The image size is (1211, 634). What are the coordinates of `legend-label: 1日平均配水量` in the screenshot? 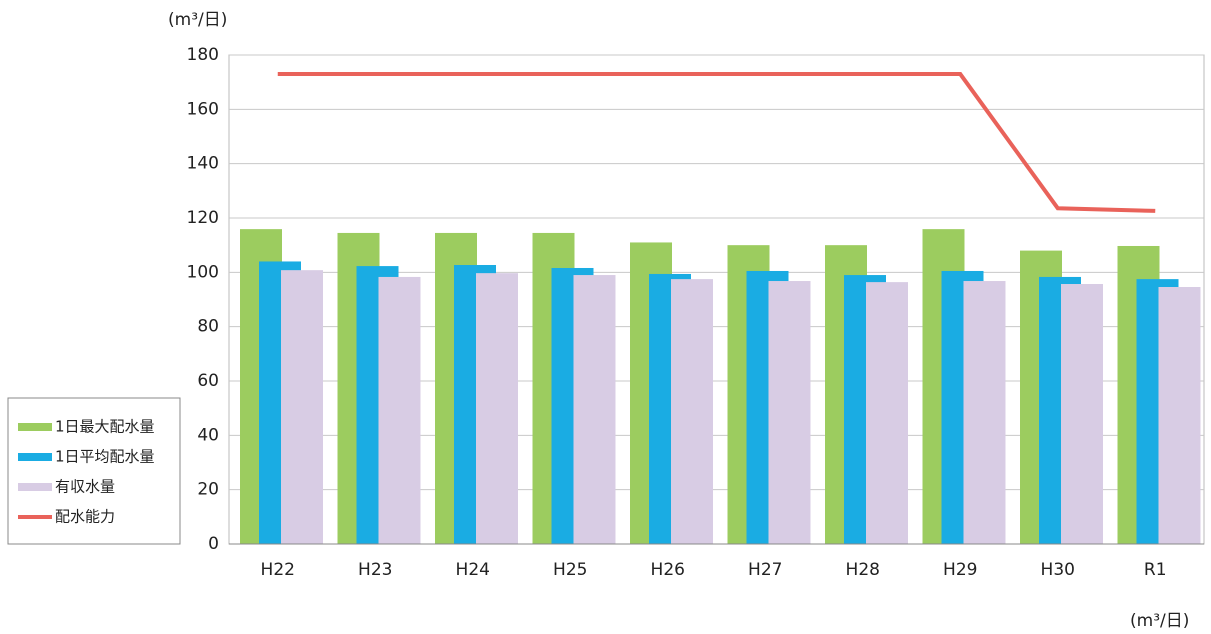 It's located at (105, 457).